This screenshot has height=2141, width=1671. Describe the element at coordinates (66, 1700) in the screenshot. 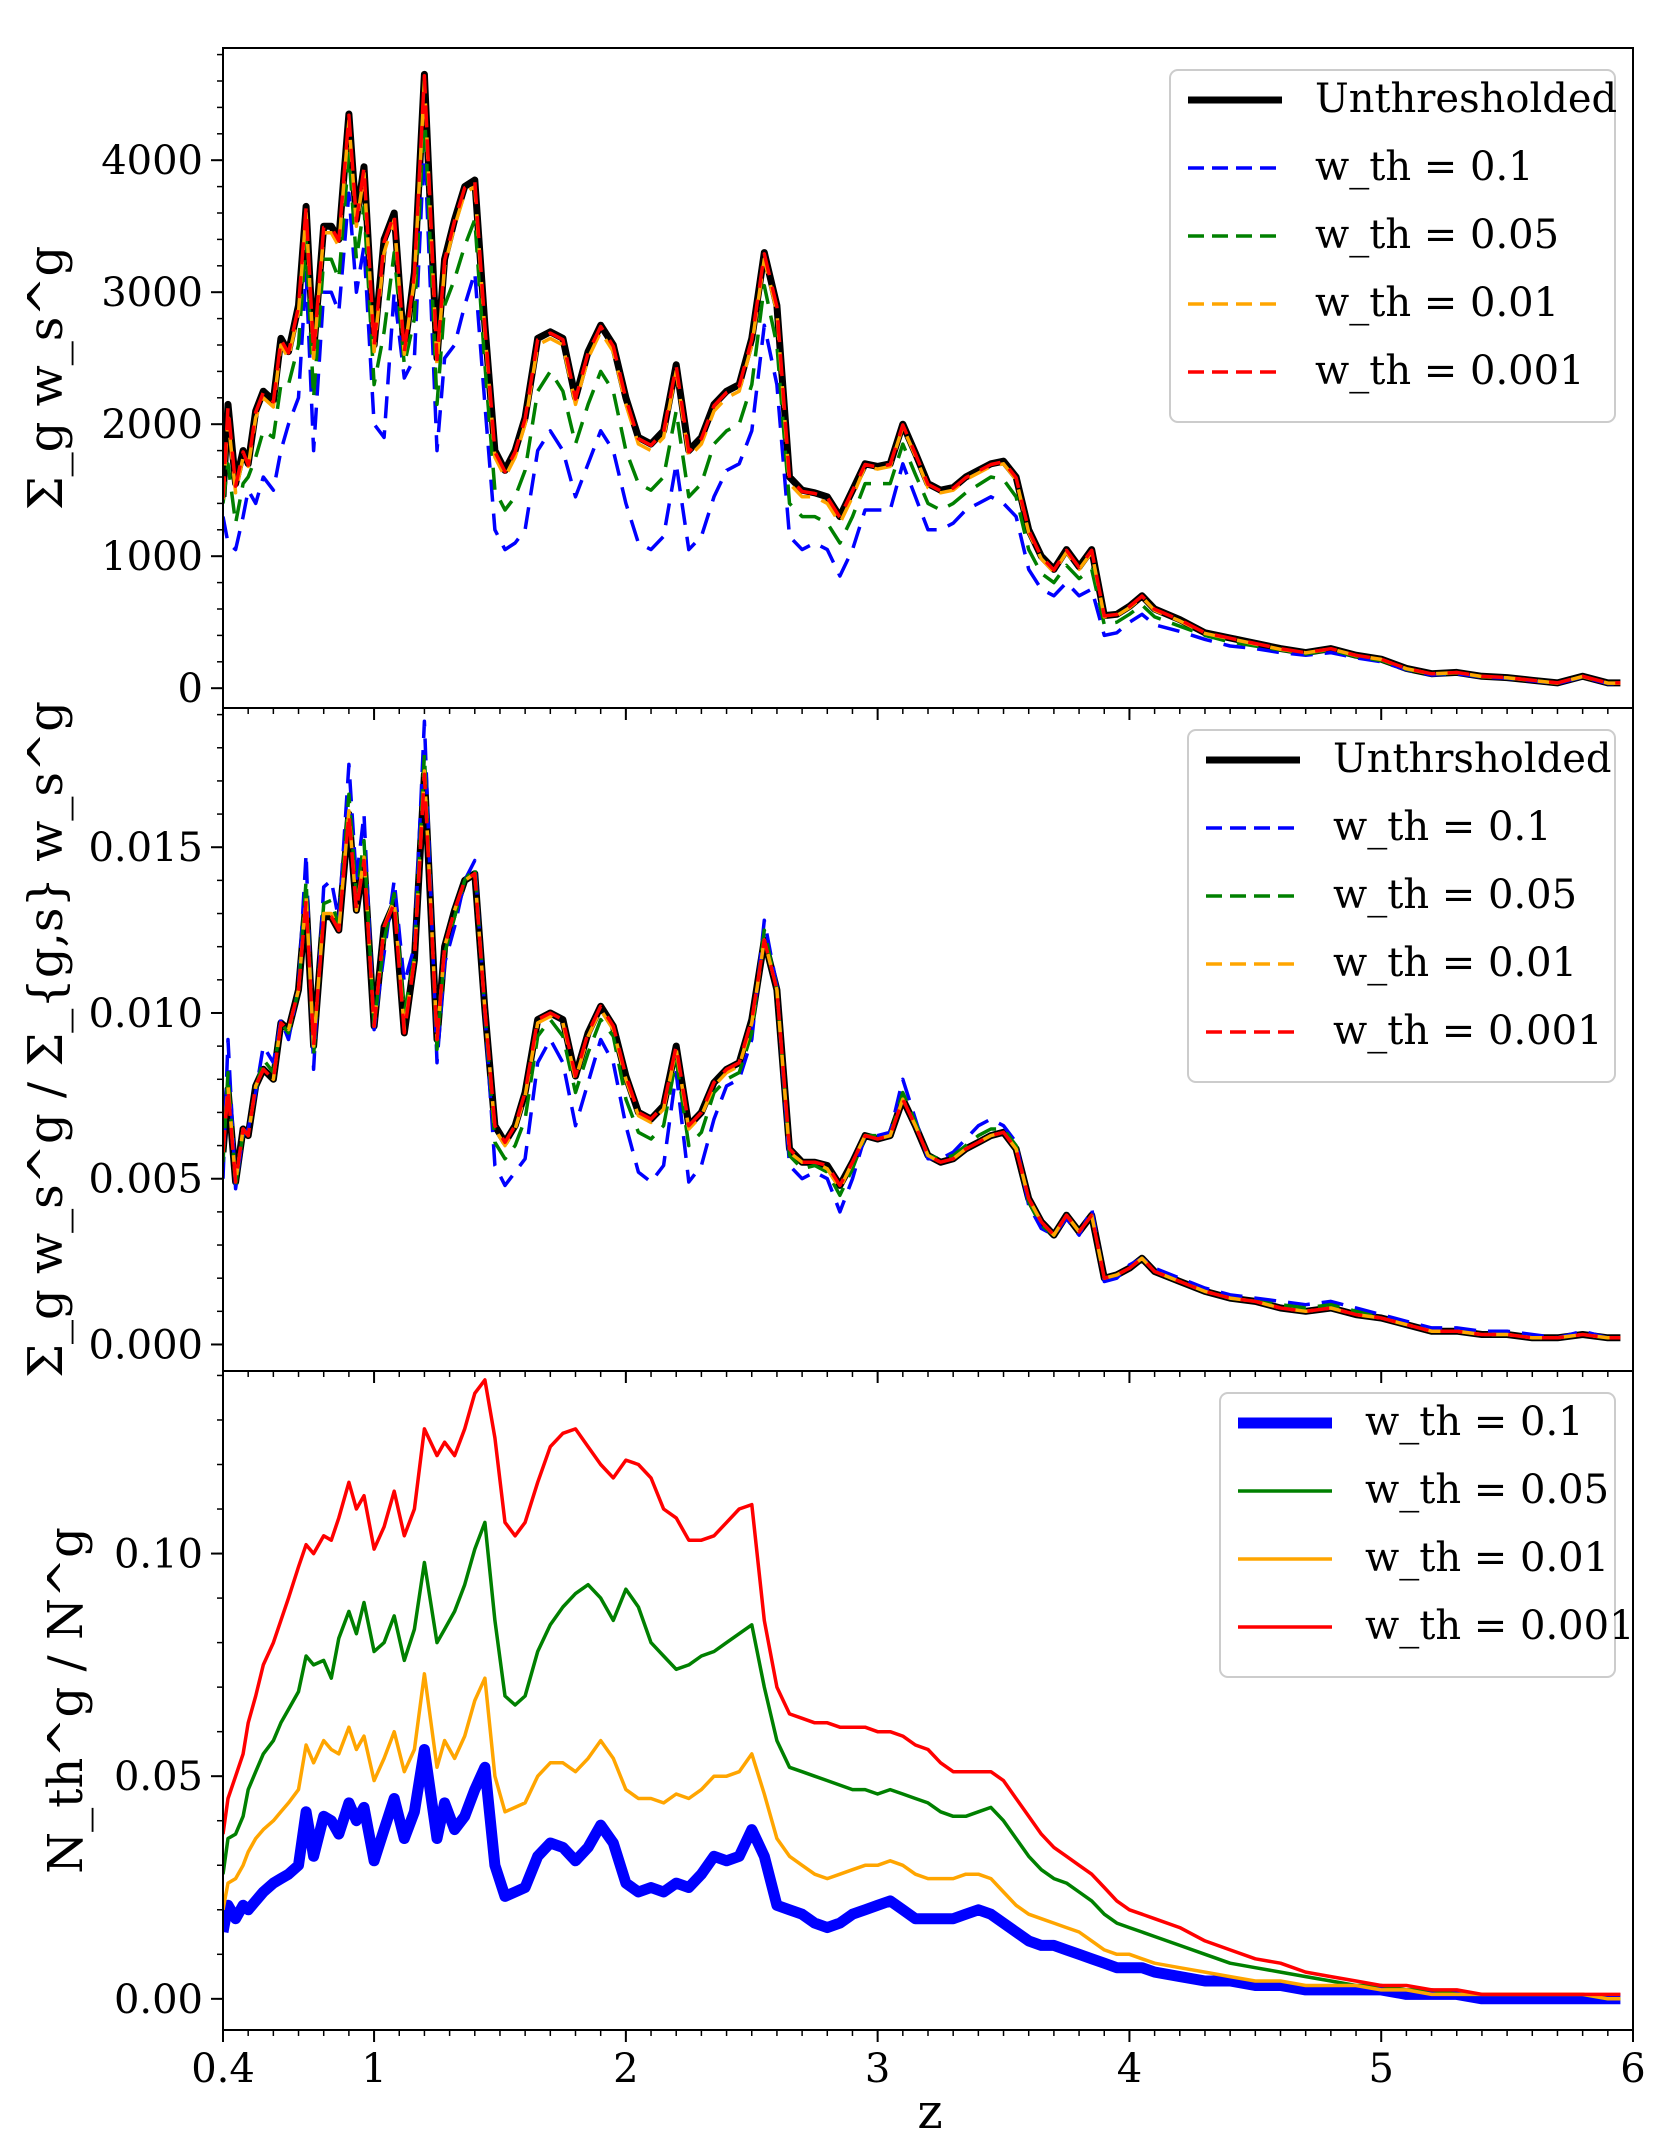

I see `y-axis-label: N_th^g / N^g` at that location.